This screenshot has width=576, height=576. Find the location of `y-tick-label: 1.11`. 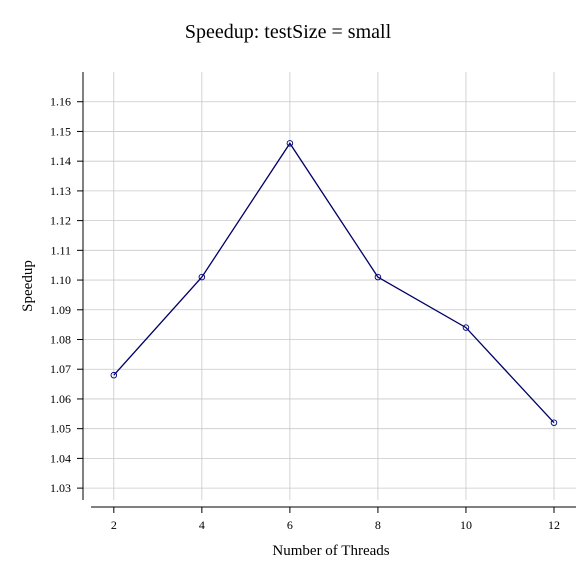

y-tick-label: 1.11 is located at coordinates (60, 250).